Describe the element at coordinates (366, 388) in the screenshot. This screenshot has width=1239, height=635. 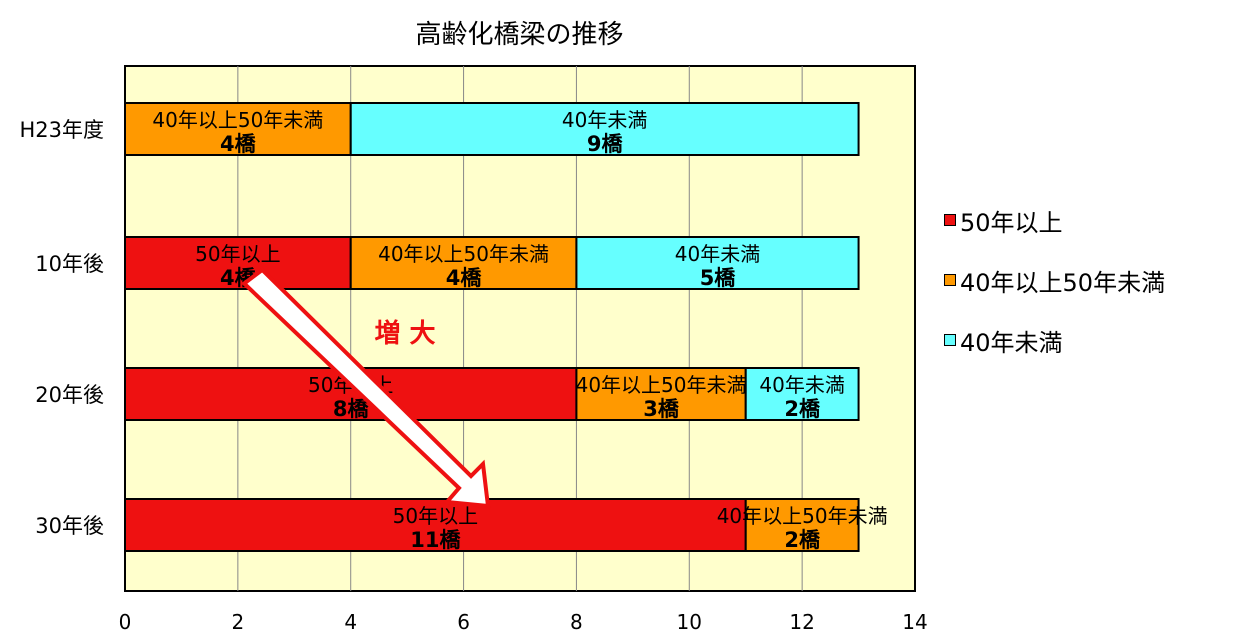
I see `increase-arrow` at that location.